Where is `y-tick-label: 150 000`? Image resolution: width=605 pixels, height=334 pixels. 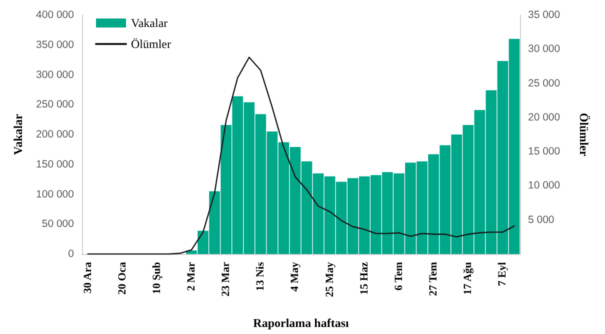 y-tick-label: 150 000 is located at coordinates (55, 164).